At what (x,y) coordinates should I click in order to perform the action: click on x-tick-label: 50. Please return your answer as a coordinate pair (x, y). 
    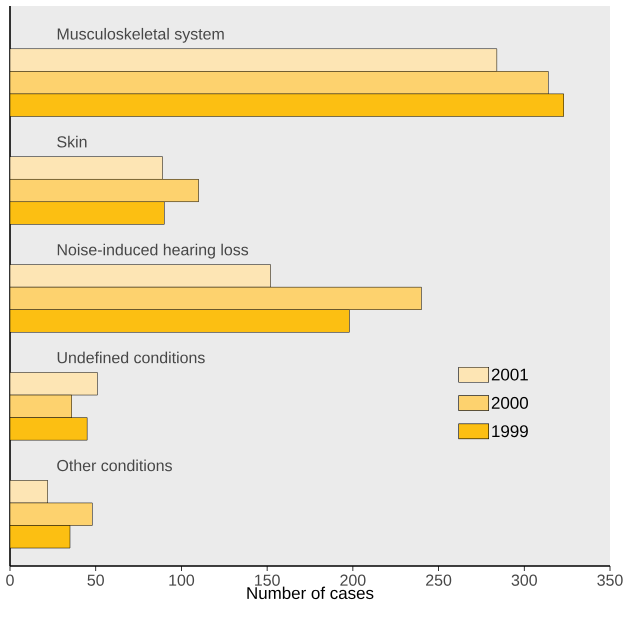
    Looking at the image, I should click on (95, 580).